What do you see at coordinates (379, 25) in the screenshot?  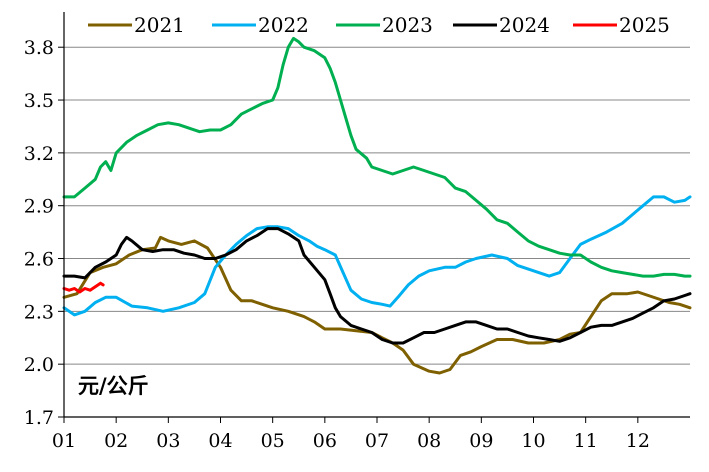 I see `legend: 2021 2022 2023 2024 2025` at bounding box center [379, 25].